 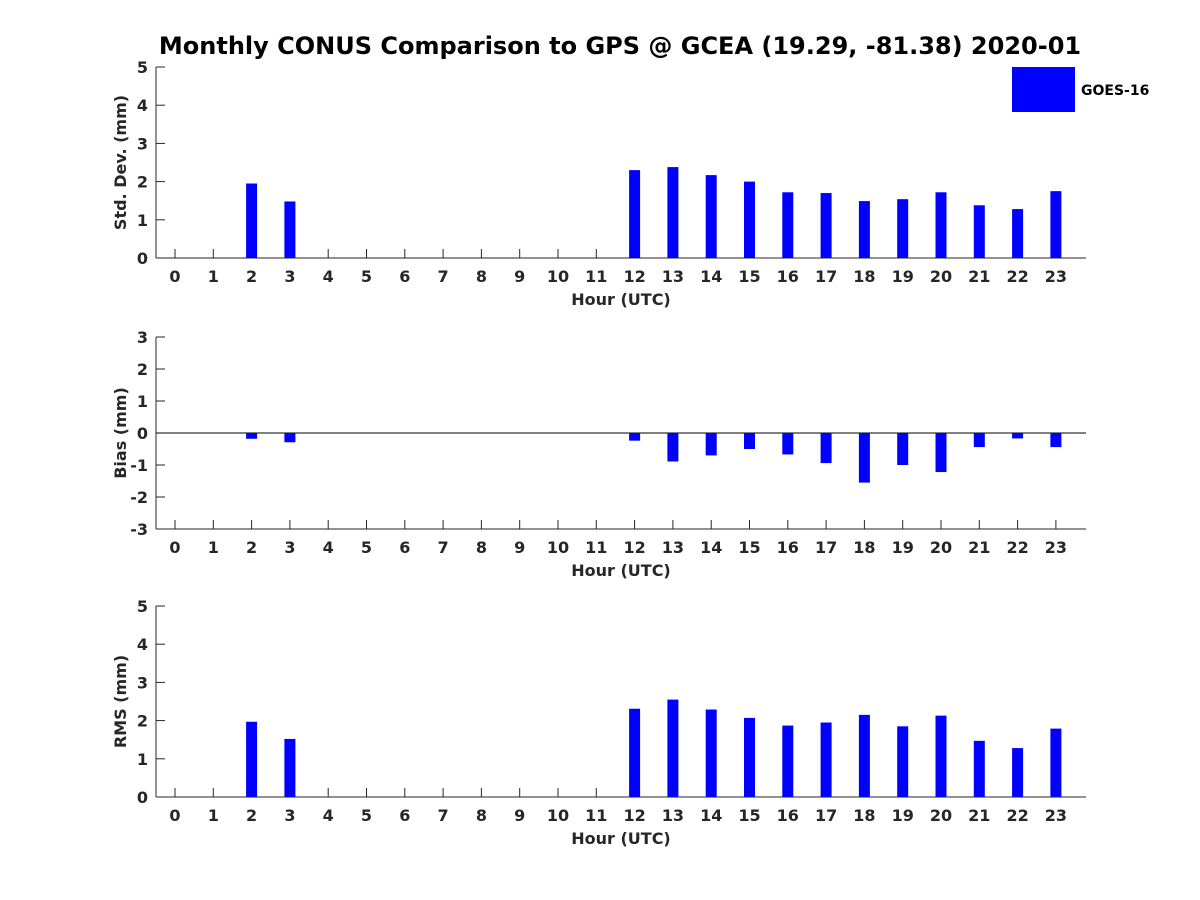 What do you see at coordinates (120, 701) in the screenshot?
I see `y-axis-label: RMS (mm)` at bounding box center [120, 701].